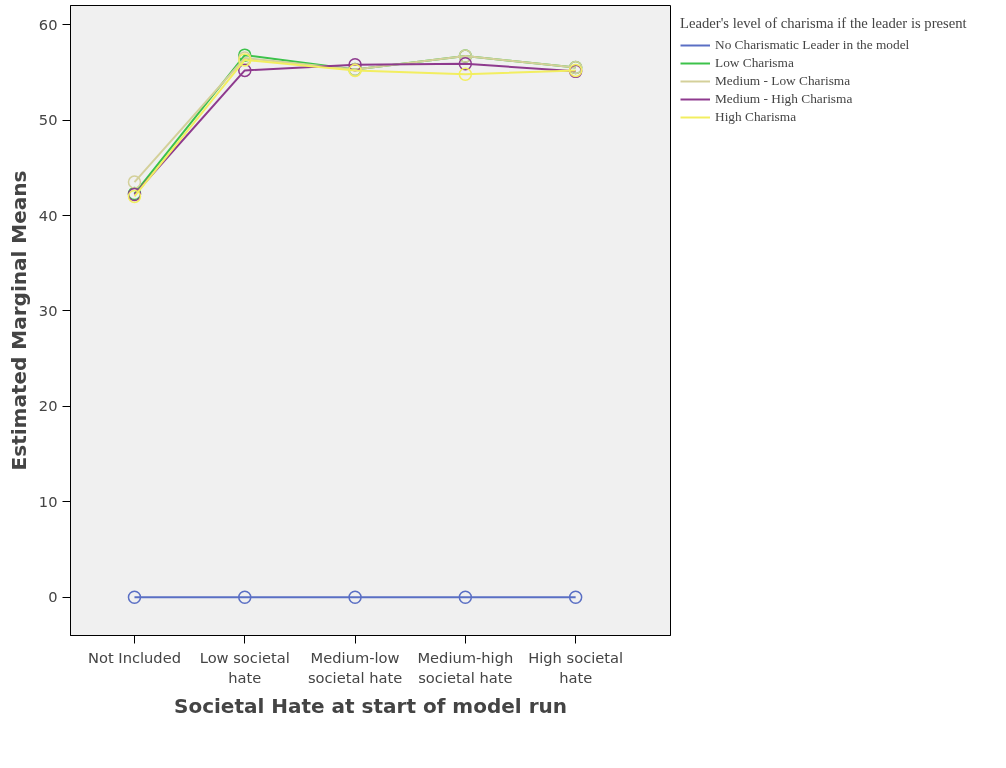  Describe the element at coordinates (18, 320) in the screenshot. I see `y-axis-title: Estimated Marginal Means` at that location.